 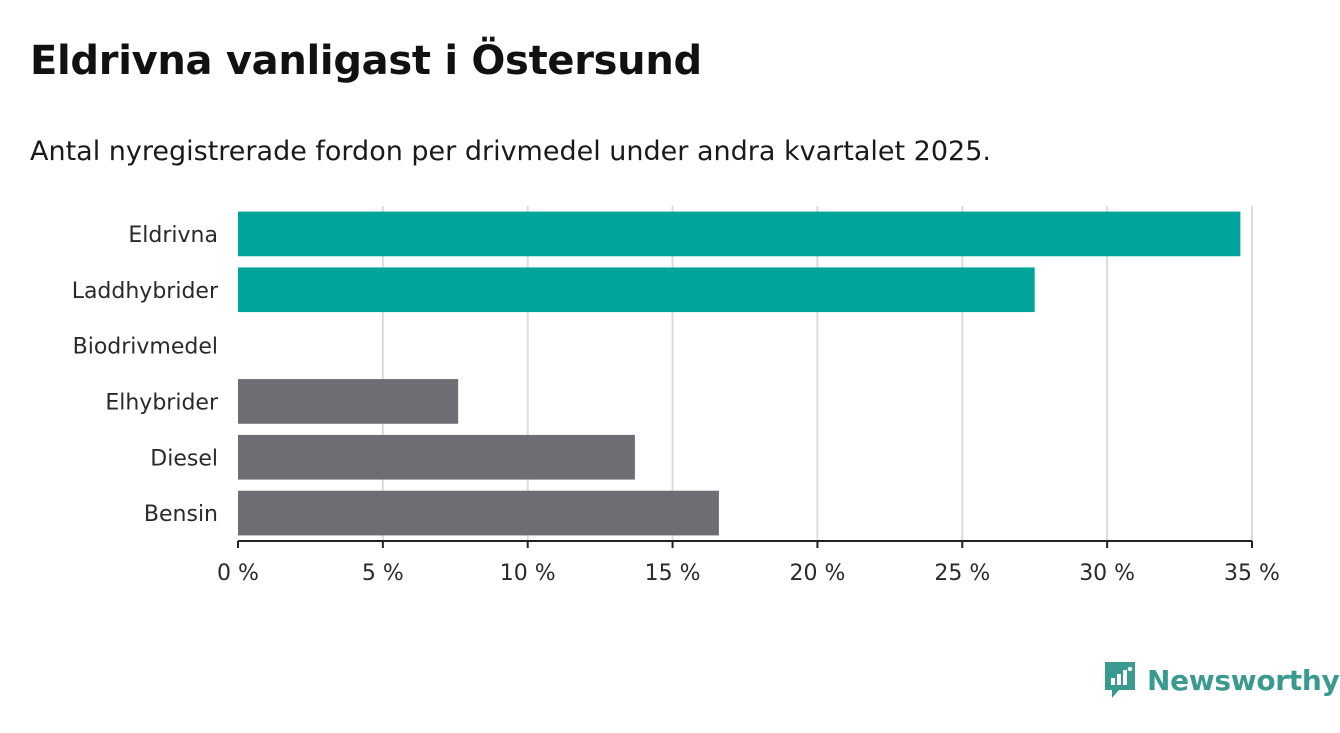 I want to click on bar-elhybrider, so click(x=348, y=401).